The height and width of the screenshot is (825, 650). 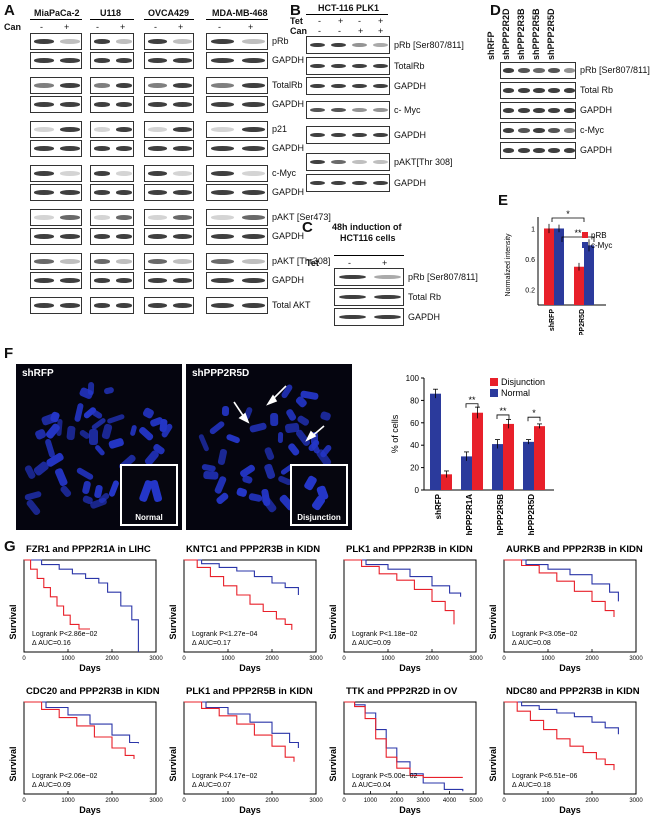 I want to click on delta-auc: Δ AUC=0.18, so click(x=531, y=785).